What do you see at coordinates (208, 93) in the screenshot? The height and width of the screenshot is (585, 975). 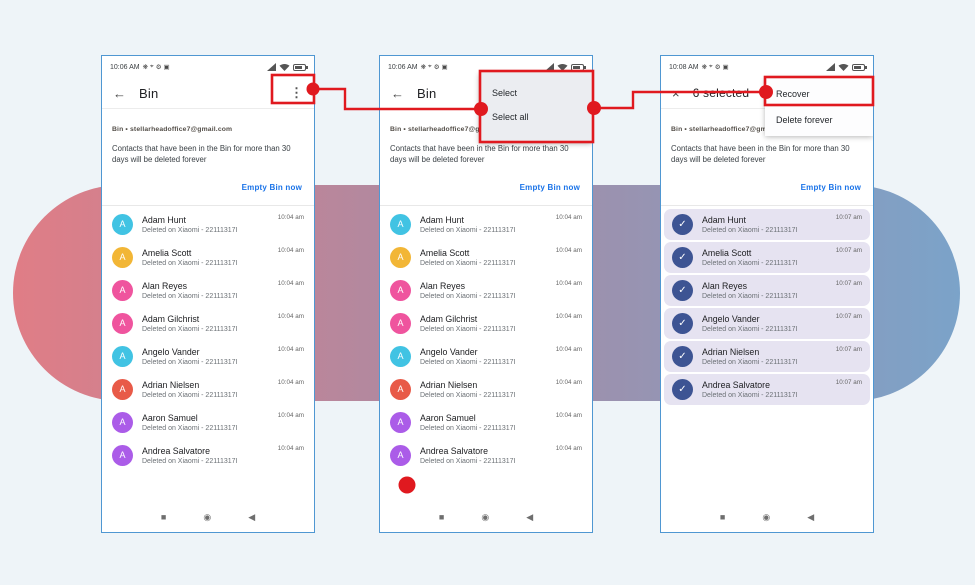 I see `app-bar: ← Bin ⋮` at bounding box center [208, 93].